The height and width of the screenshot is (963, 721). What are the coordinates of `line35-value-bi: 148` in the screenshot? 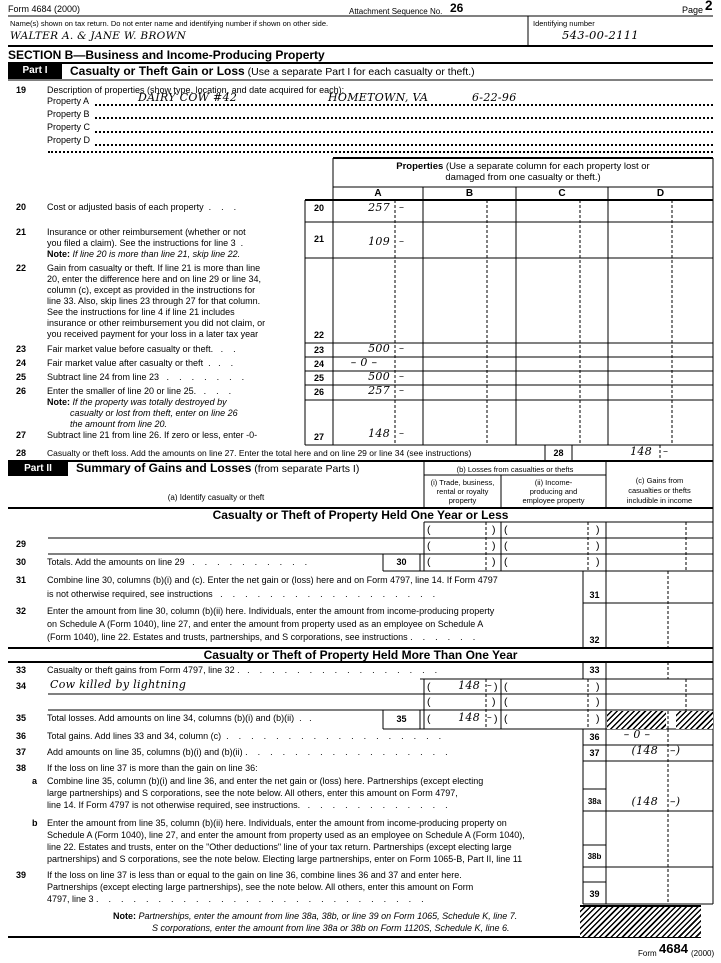 It's located at (469, 717).